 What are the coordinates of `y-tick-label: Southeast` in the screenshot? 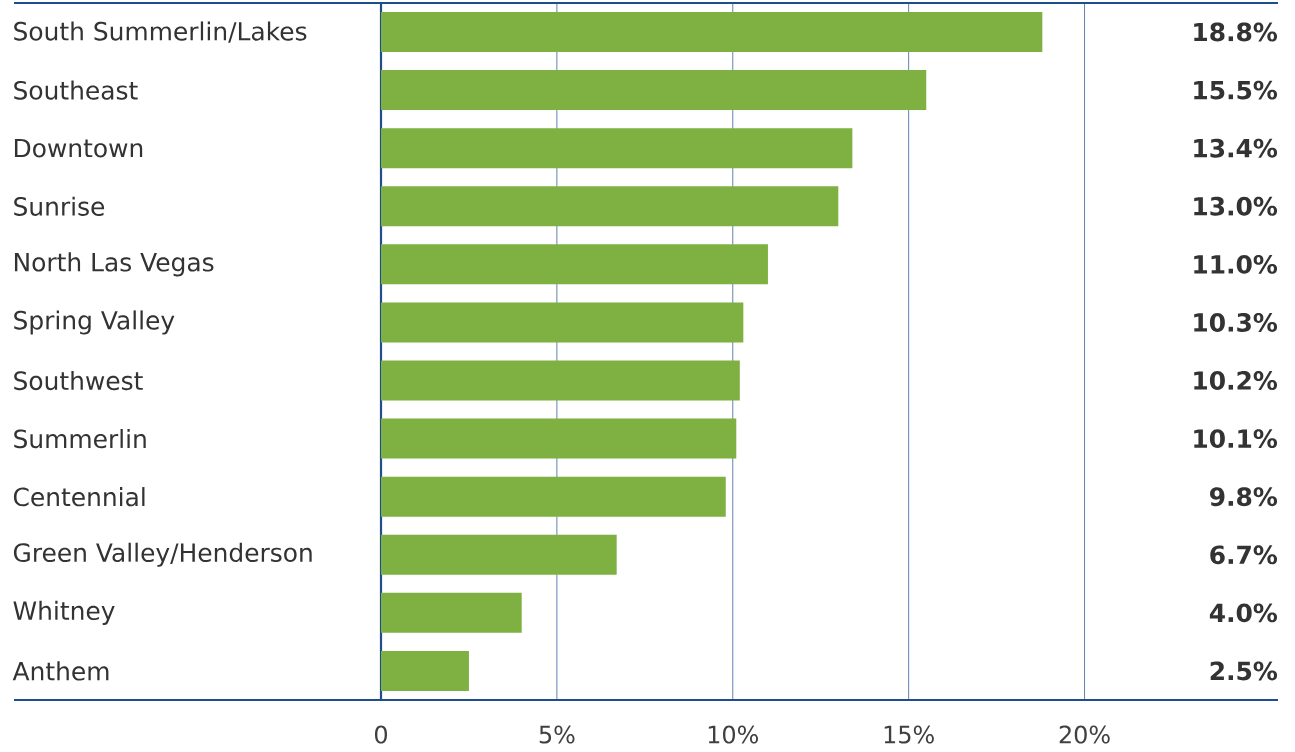 It's located at (76, 90).